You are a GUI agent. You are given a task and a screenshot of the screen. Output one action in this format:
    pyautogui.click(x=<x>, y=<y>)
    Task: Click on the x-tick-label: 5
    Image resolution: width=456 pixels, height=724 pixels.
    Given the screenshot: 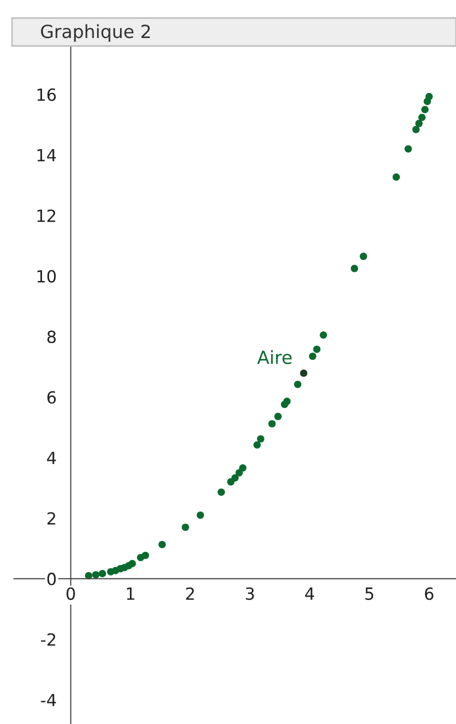 What is the action you would take?
    pyautogui.click(x=369, y=594)
    